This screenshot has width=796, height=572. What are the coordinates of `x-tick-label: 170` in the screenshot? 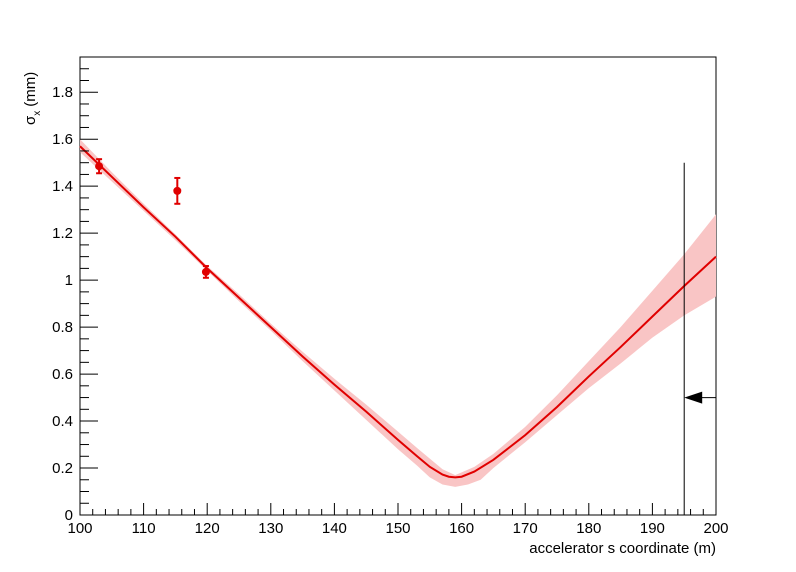 It's located at (525, 528).